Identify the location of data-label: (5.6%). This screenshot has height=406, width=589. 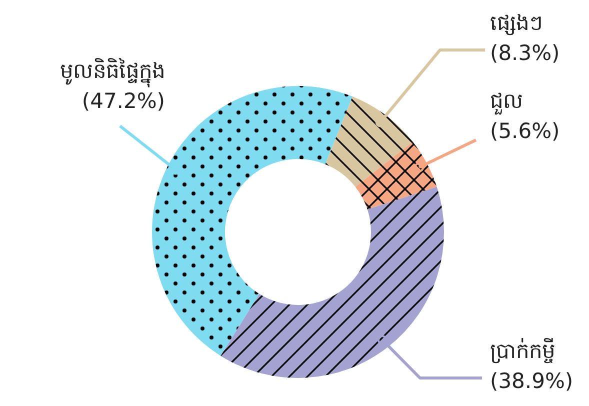
(525, 131).